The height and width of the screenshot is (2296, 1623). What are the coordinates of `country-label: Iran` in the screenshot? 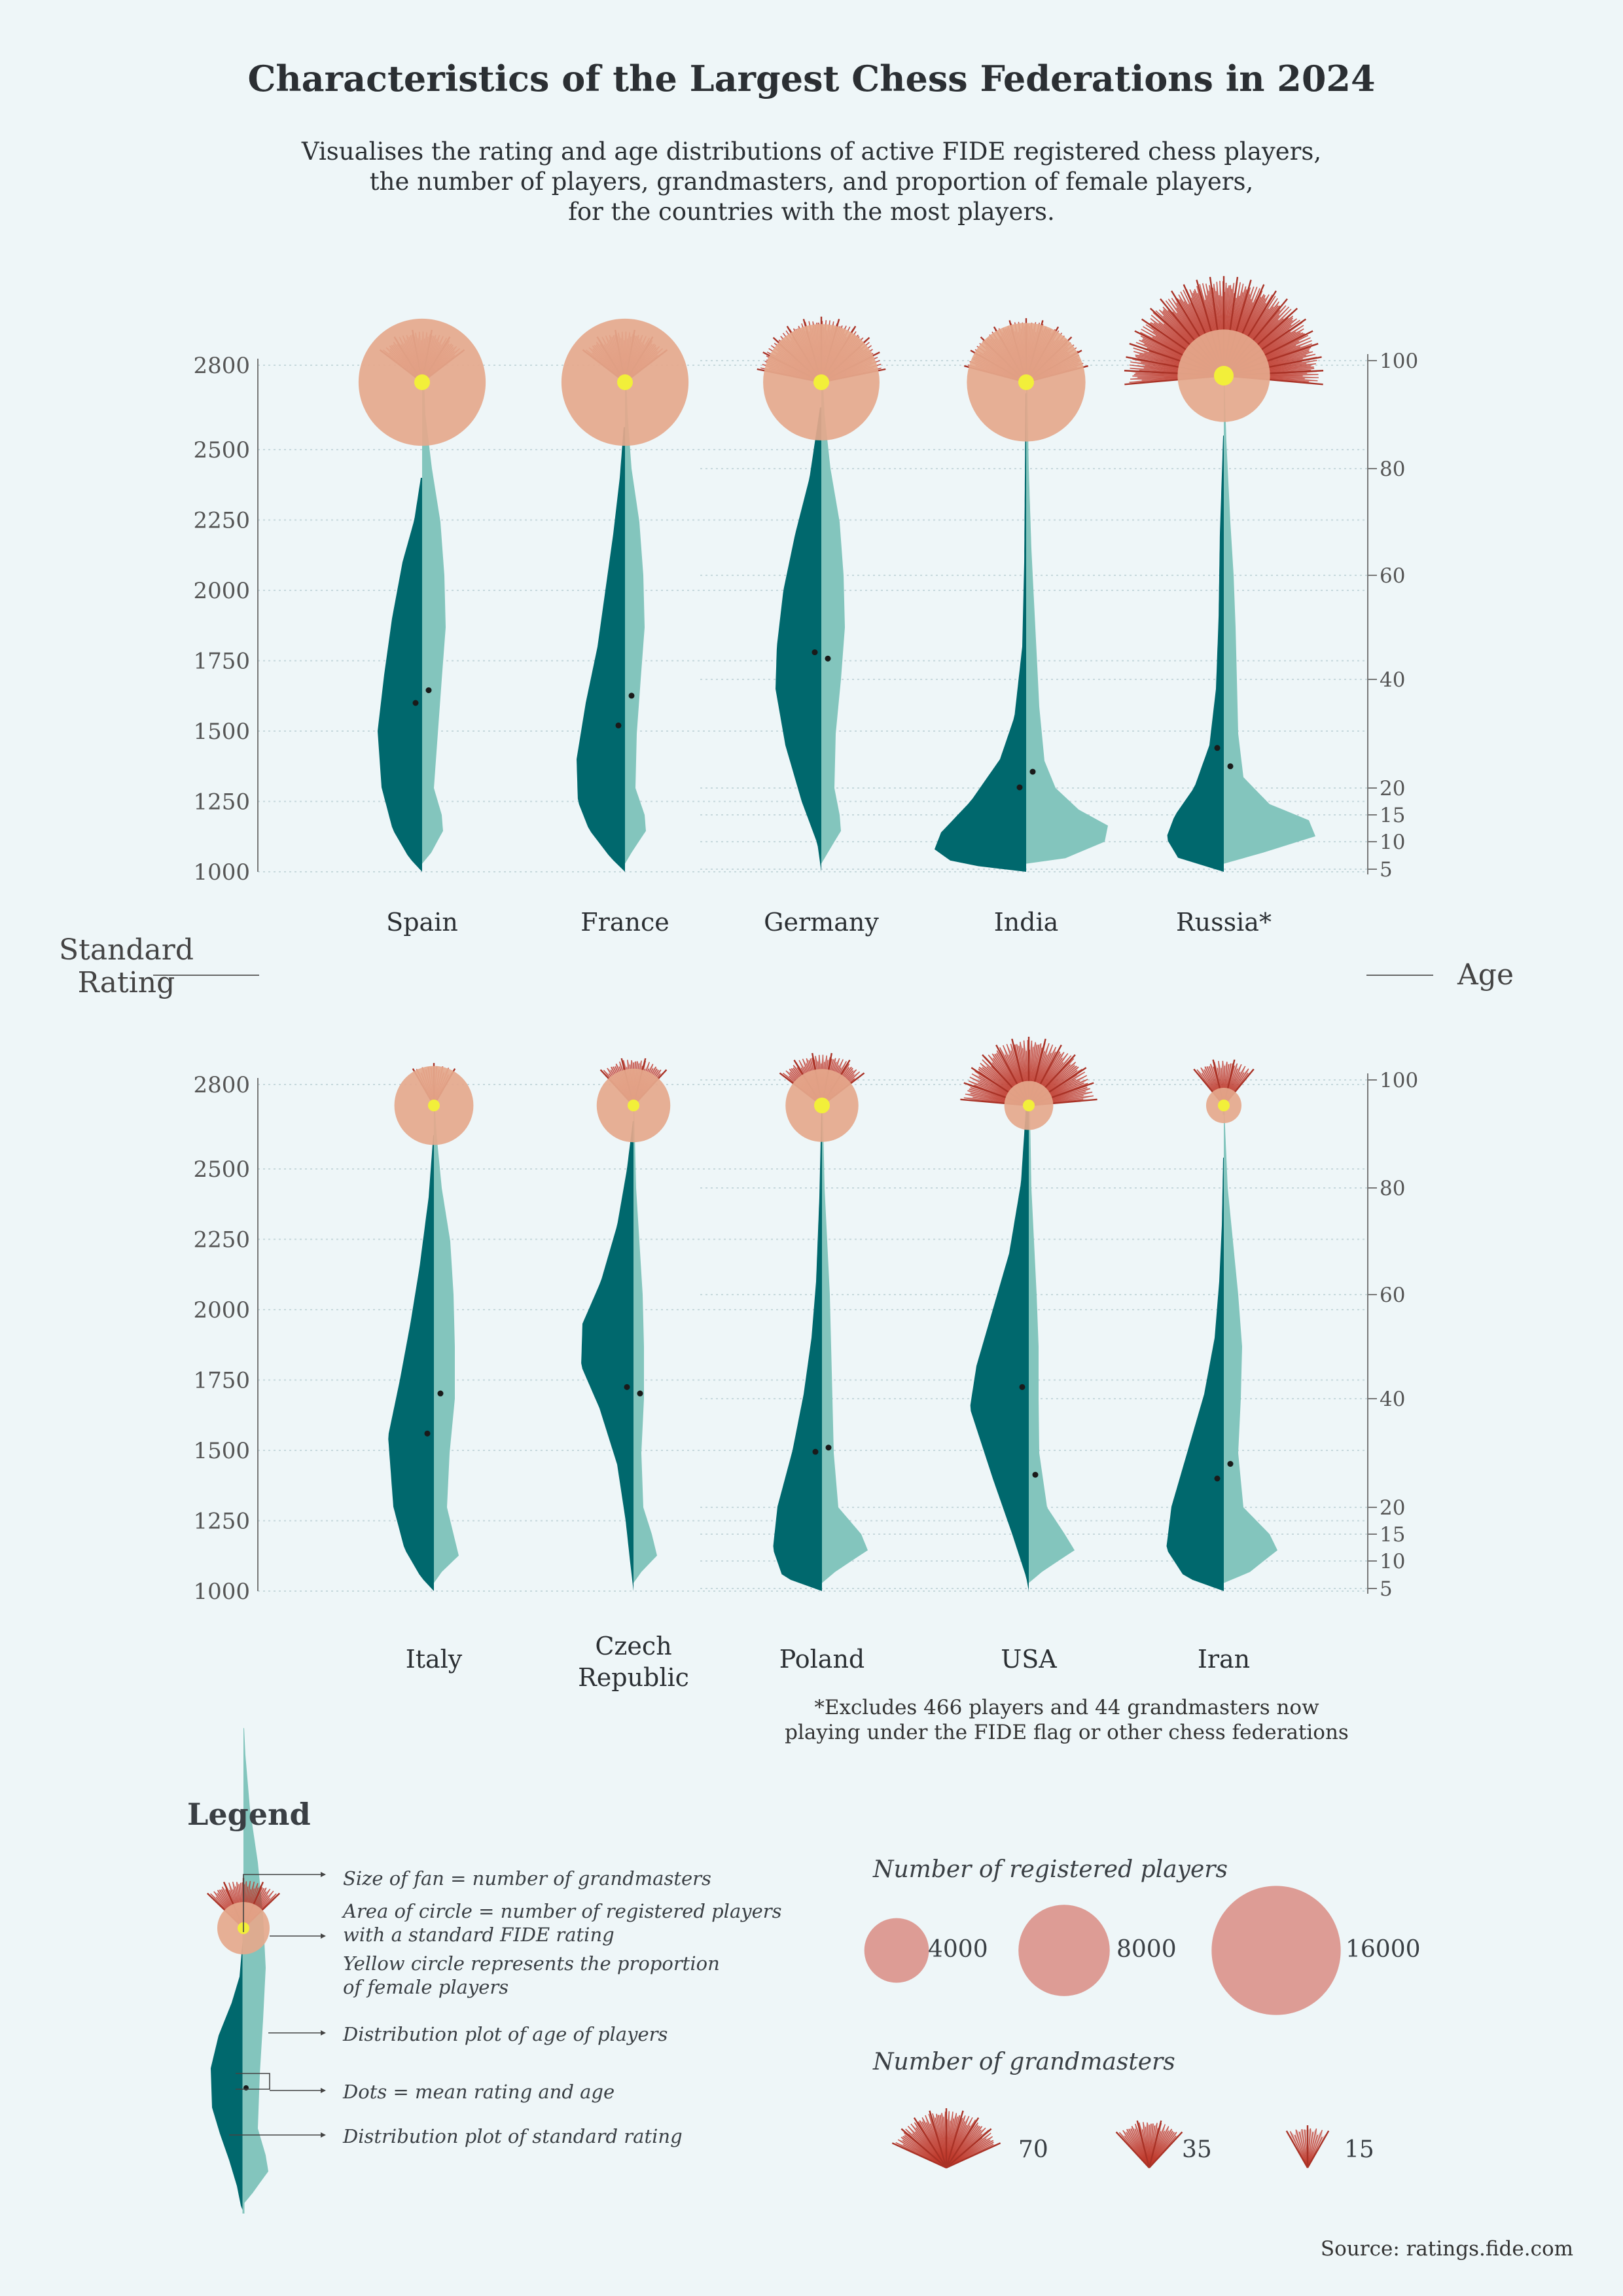 It's located at (1224, 1659).